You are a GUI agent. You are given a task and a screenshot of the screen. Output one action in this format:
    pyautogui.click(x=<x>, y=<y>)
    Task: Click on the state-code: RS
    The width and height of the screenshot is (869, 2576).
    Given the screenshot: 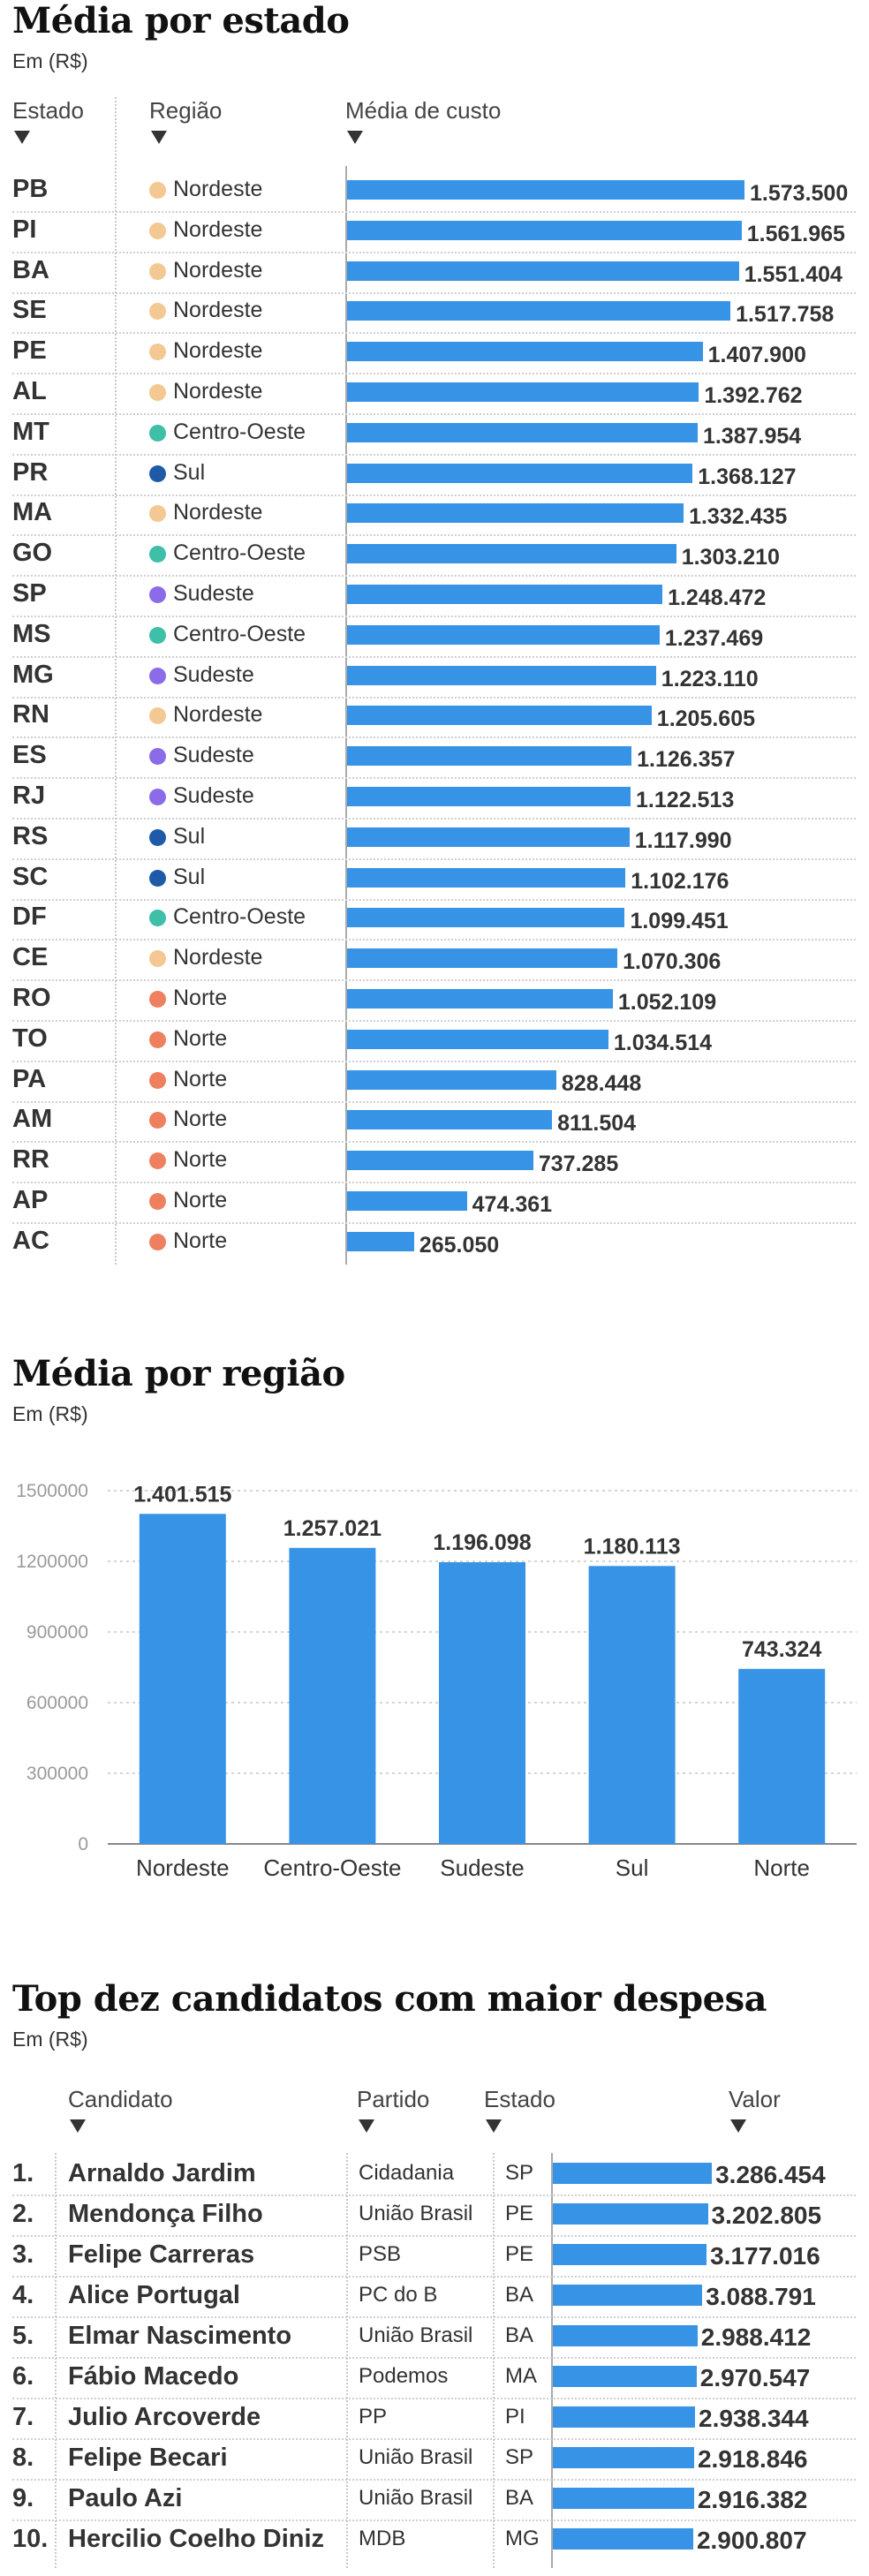 What is the action you would take?
    pyautogui.click(x=30, y=835)
    